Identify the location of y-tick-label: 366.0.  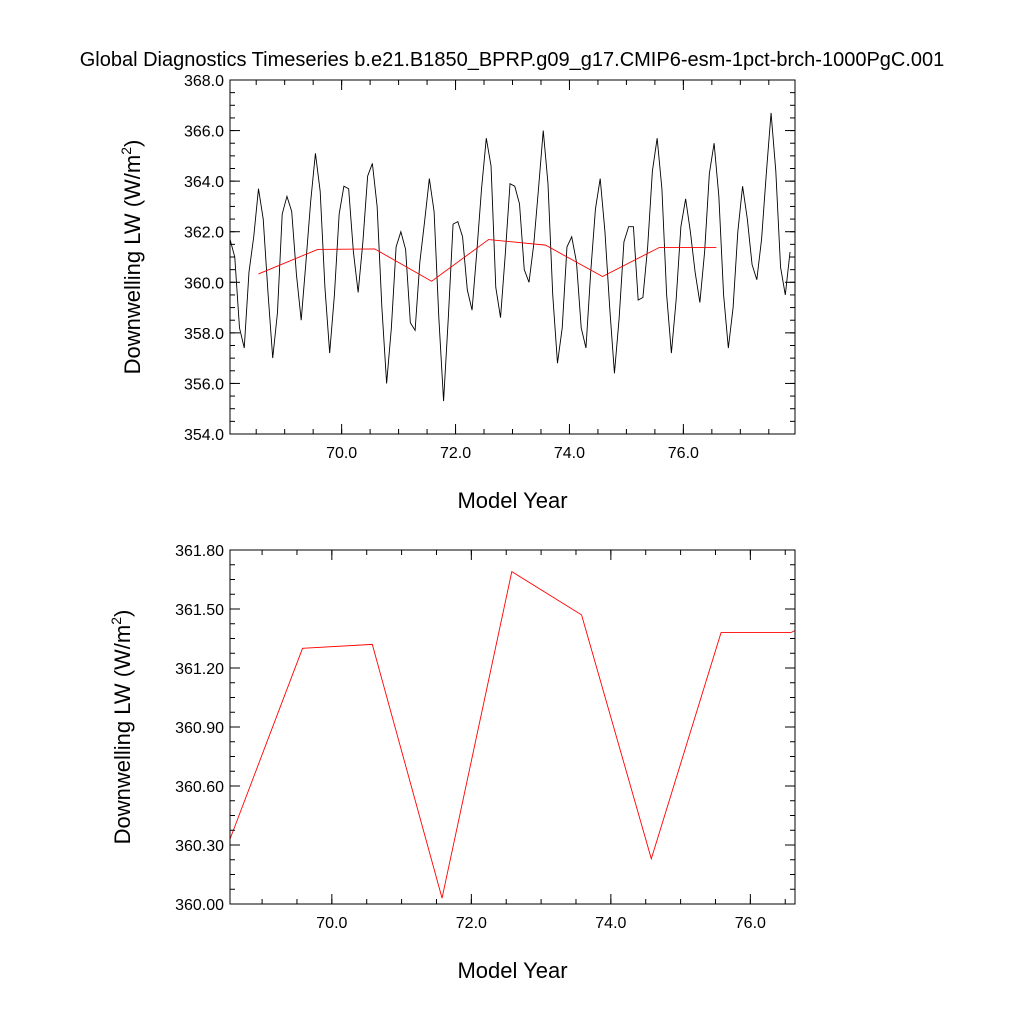
(204, 132).